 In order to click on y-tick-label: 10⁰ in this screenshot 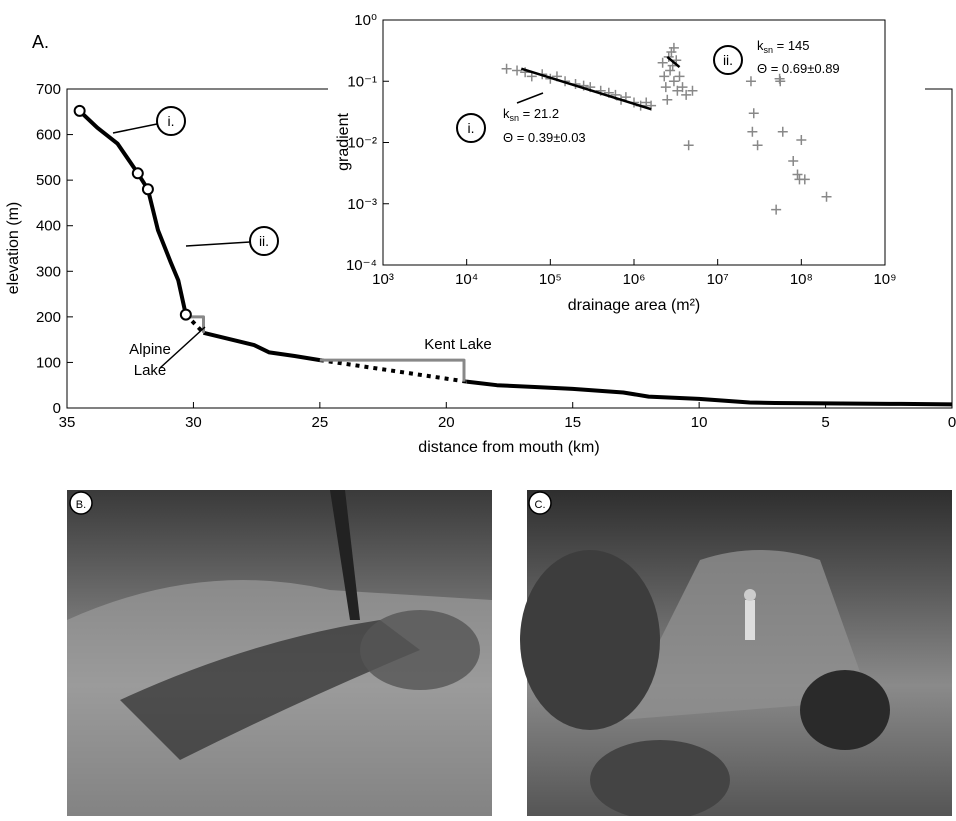, I will do `click(365, 20)`.